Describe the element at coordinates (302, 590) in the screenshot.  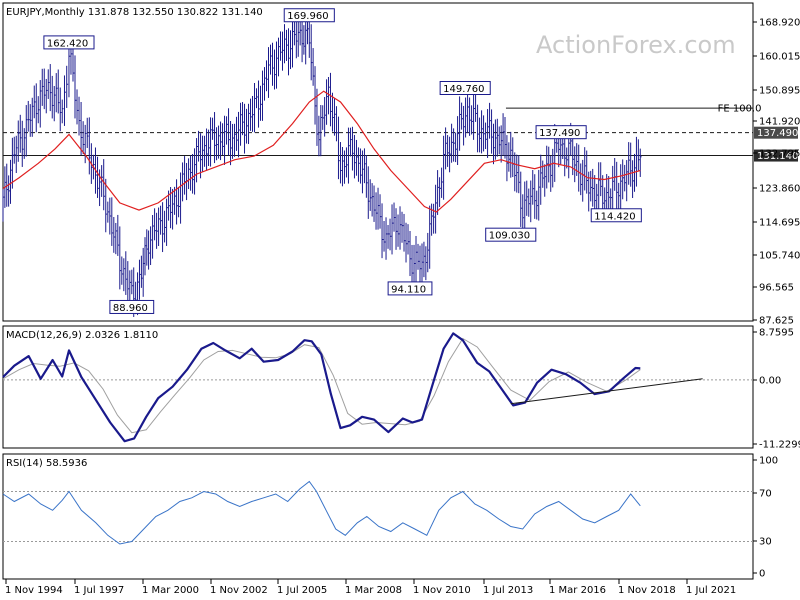
I see `x-tick-label: 1 Jul 2005` at that location.